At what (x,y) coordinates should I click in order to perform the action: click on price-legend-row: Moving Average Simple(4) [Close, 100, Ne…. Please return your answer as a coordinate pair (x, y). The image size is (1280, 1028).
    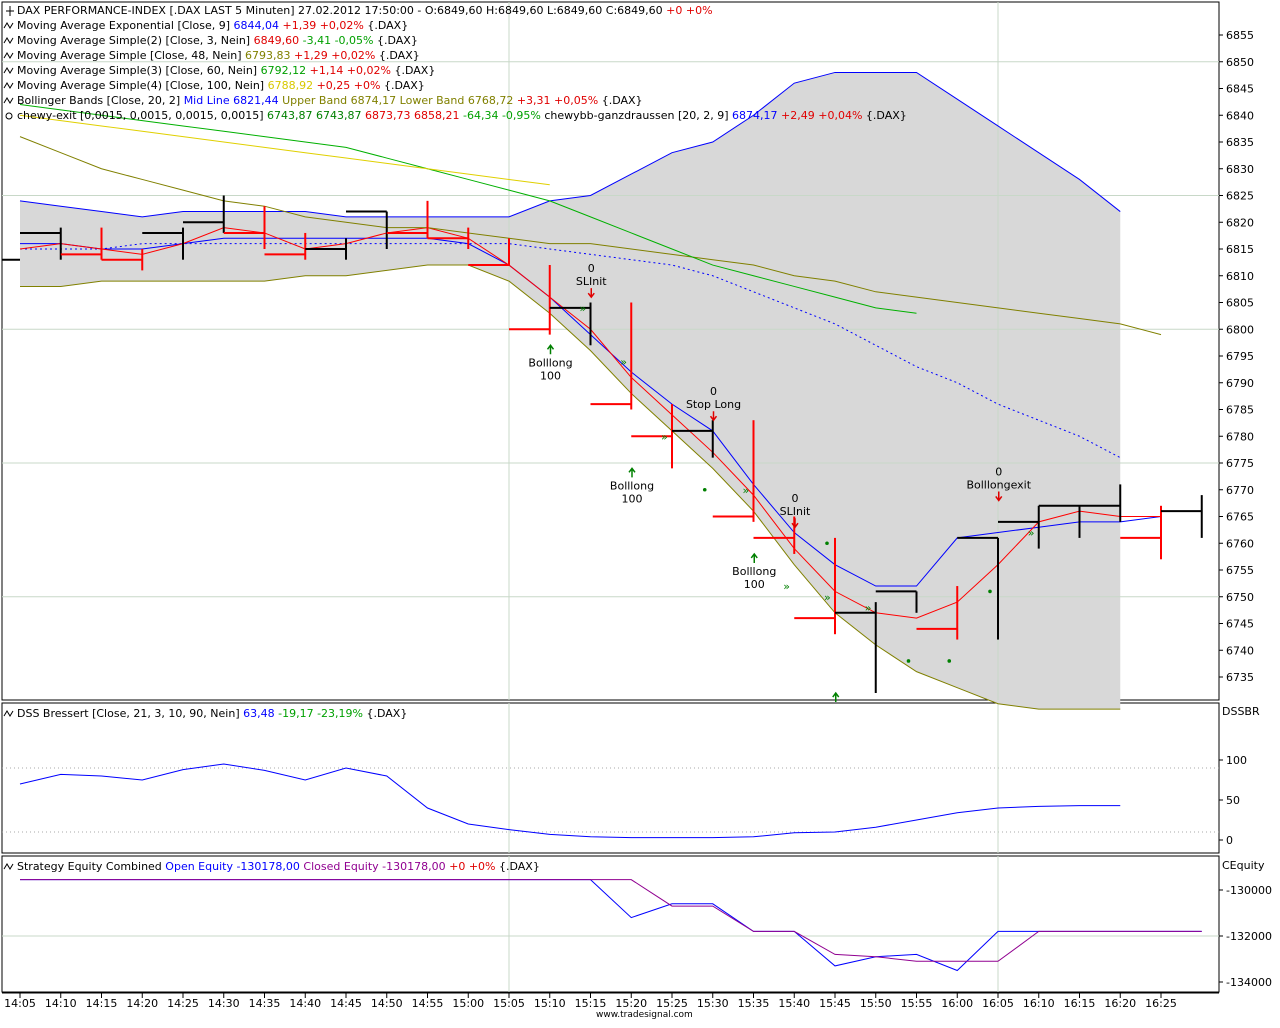
    Looking at the image, I should click on (221, 85).